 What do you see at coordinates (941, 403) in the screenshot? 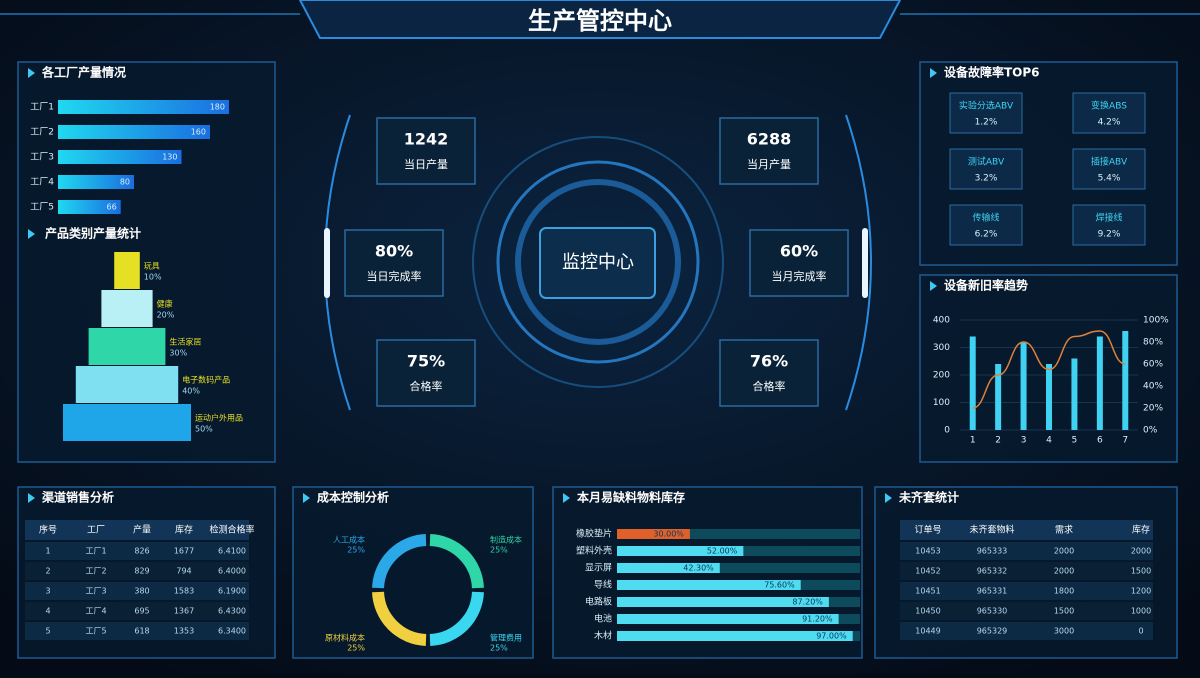
I see `y-tick-label: 100` at bounding box center [941, 403].